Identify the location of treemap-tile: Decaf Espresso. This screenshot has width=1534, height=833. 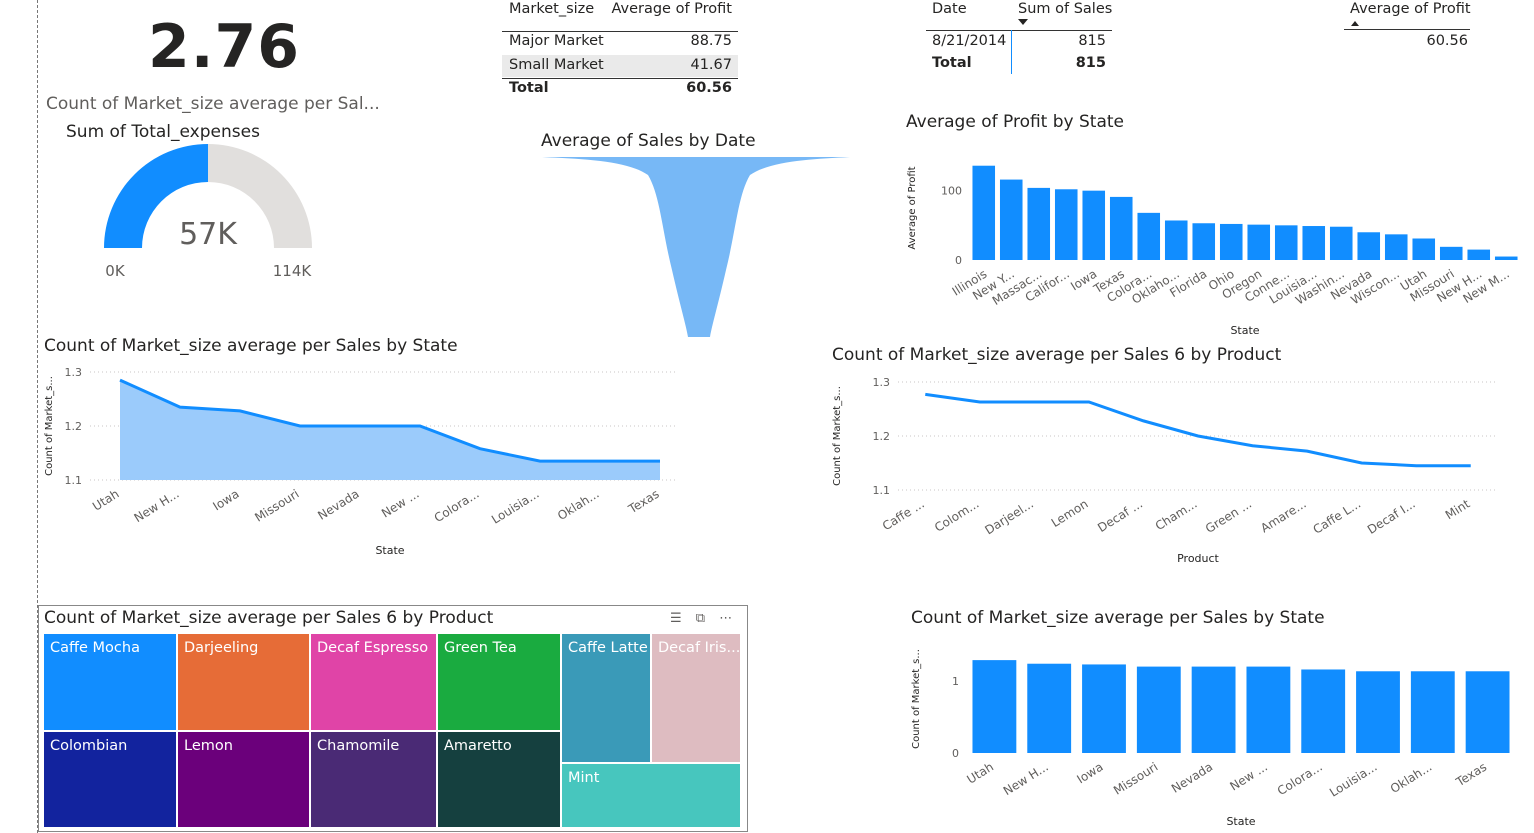
(373, 682).